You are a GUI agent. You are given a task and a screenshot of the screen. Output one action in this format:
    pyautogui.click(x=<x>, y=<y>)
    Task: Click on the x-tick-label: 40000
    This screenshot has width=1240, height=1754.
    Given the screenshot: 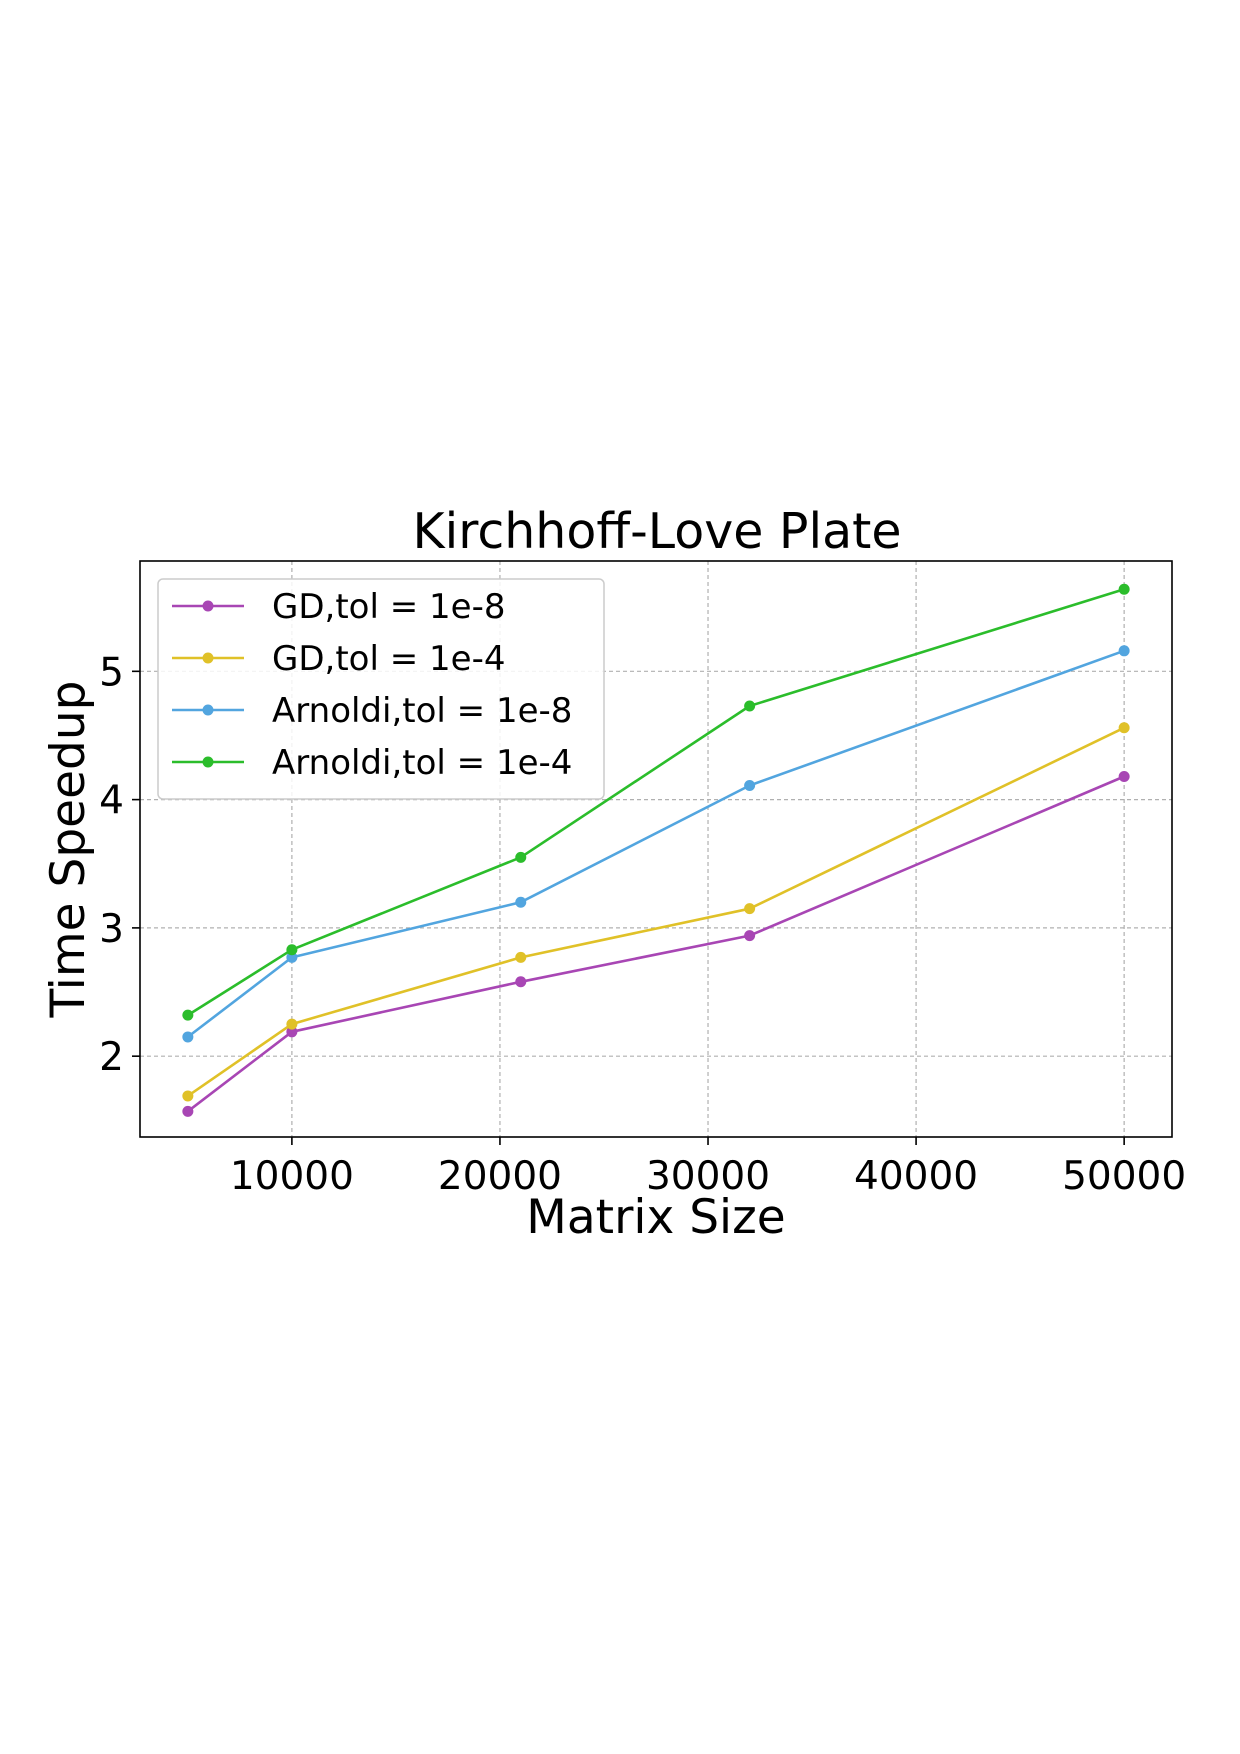 What is the action you would take?
    pyautogui.click(x=916, y=1176)
    